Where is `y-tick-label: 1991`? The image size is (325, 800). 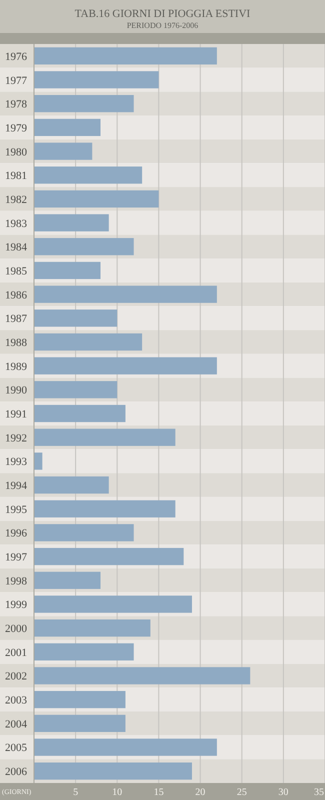 y-tick-label: 1991 is located at coordinates (16, 414).